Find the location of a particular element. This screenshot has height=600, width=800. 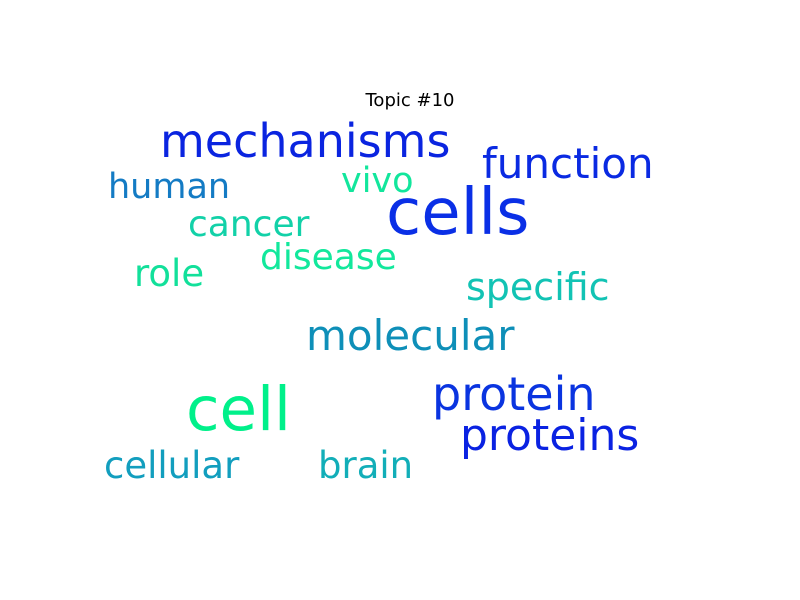

word-cancer: cancer is located at coordinates (249, 224).